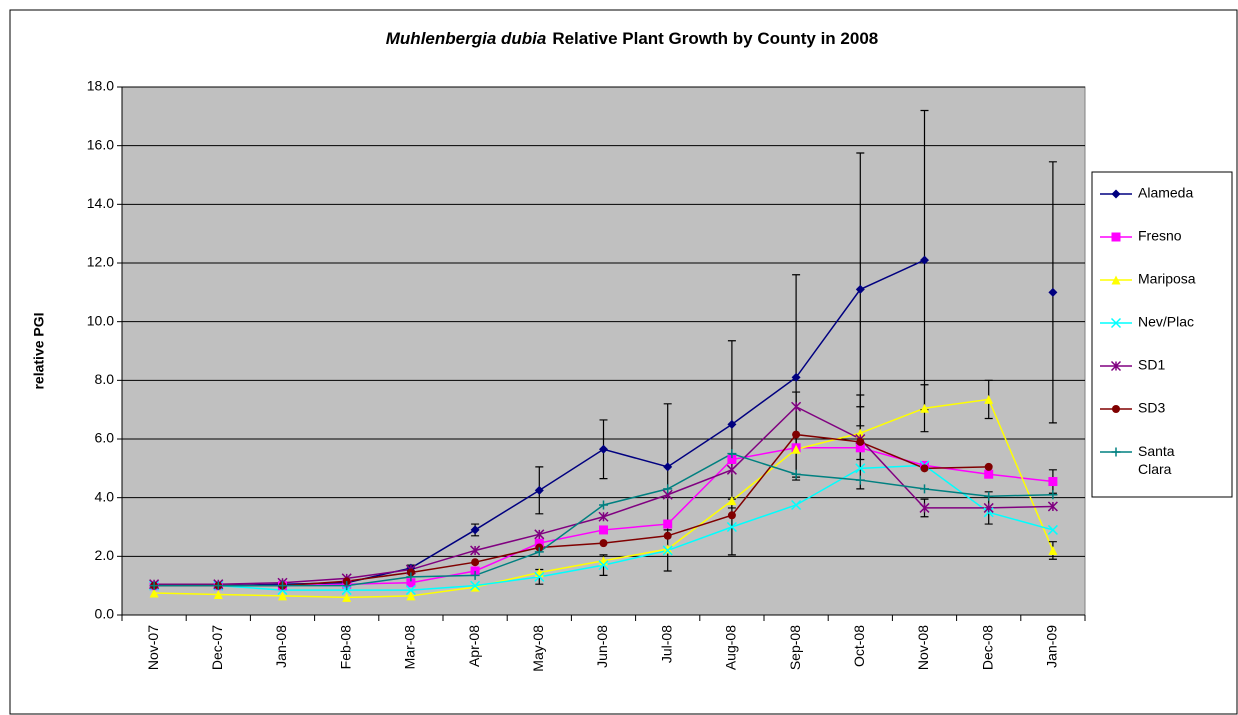 The image size is (1238, 715). I want to click on x-tick-label: Jul-08, so click(666, 644).